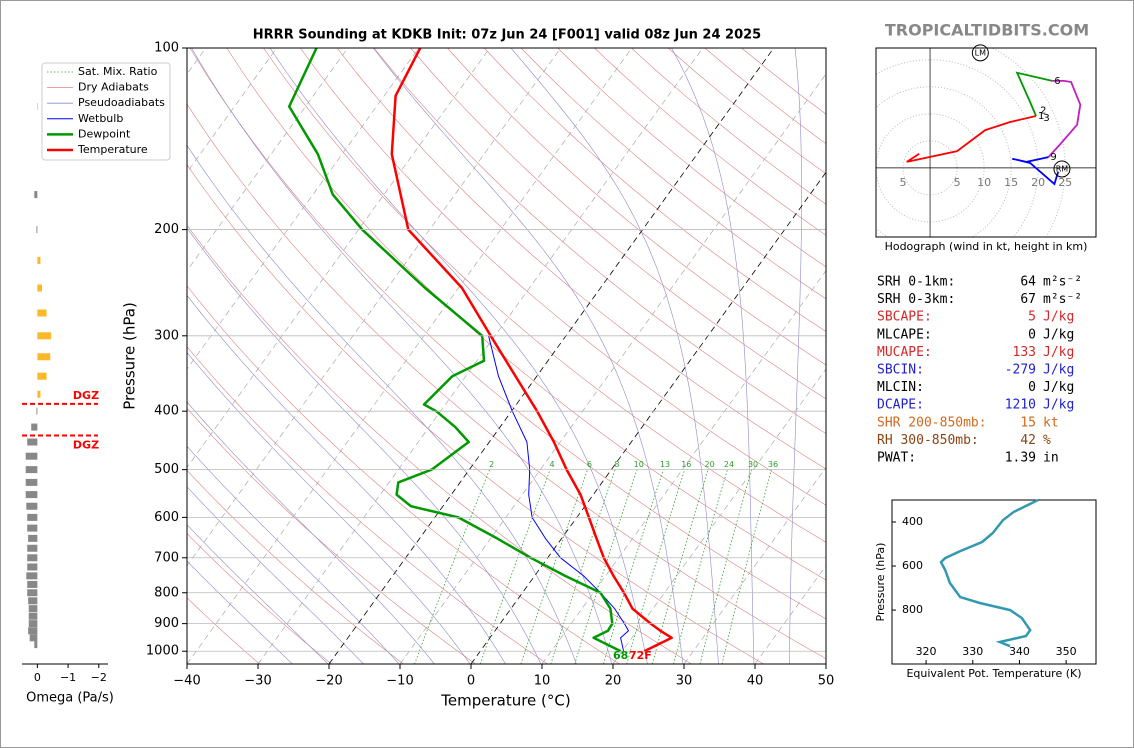  What do you see at coordinates (589, 464) in the screenshot?
I see `mixing-ratio-label: 6` at bounding box center [589, 464].